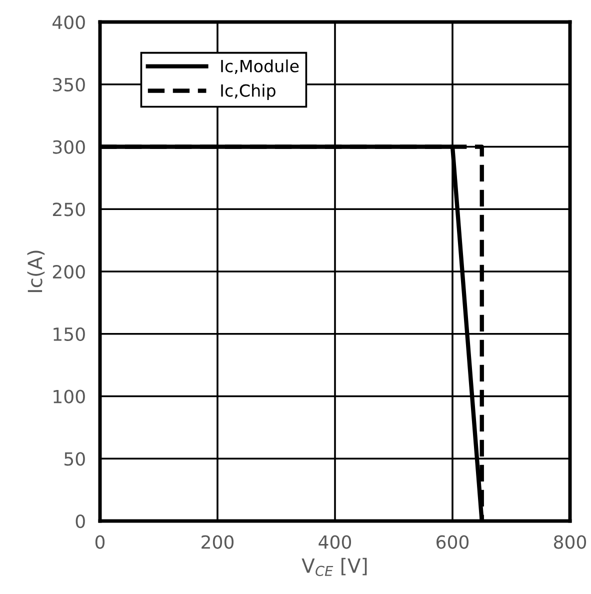 The image size is (591, 594). Describe the element at coordinates (100, 542) in the screenshot. I see `x-tick-label: 0` at that location.